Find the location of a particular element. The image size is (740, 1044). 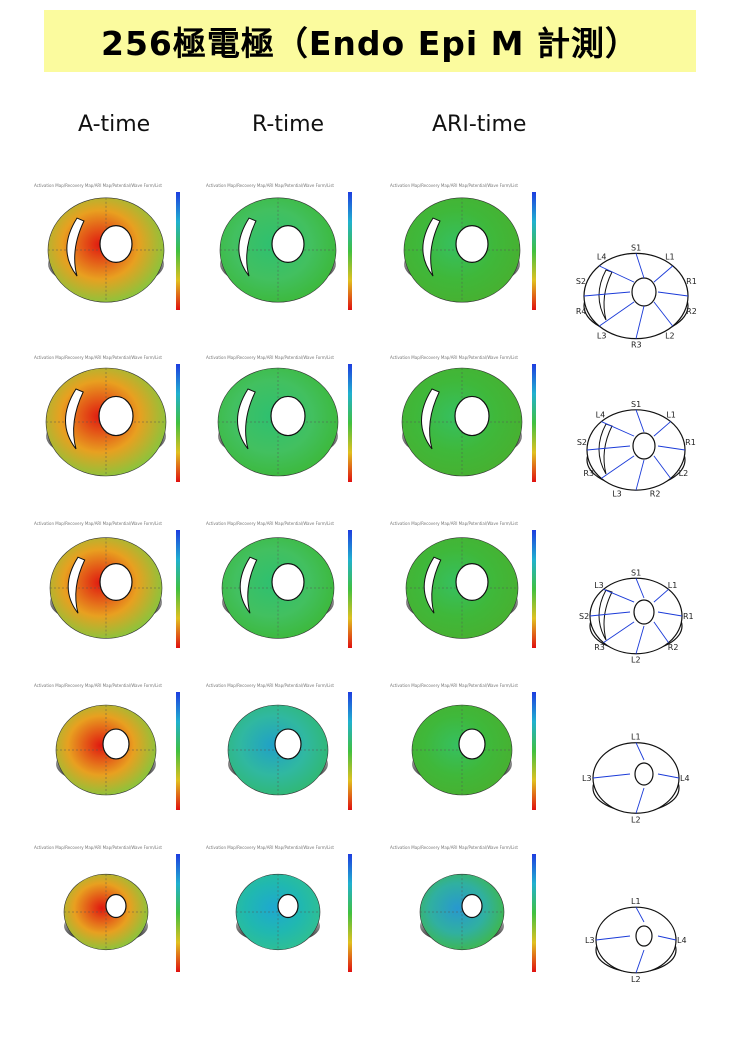

segment-label: R4 is located at coordinates (581, 311).